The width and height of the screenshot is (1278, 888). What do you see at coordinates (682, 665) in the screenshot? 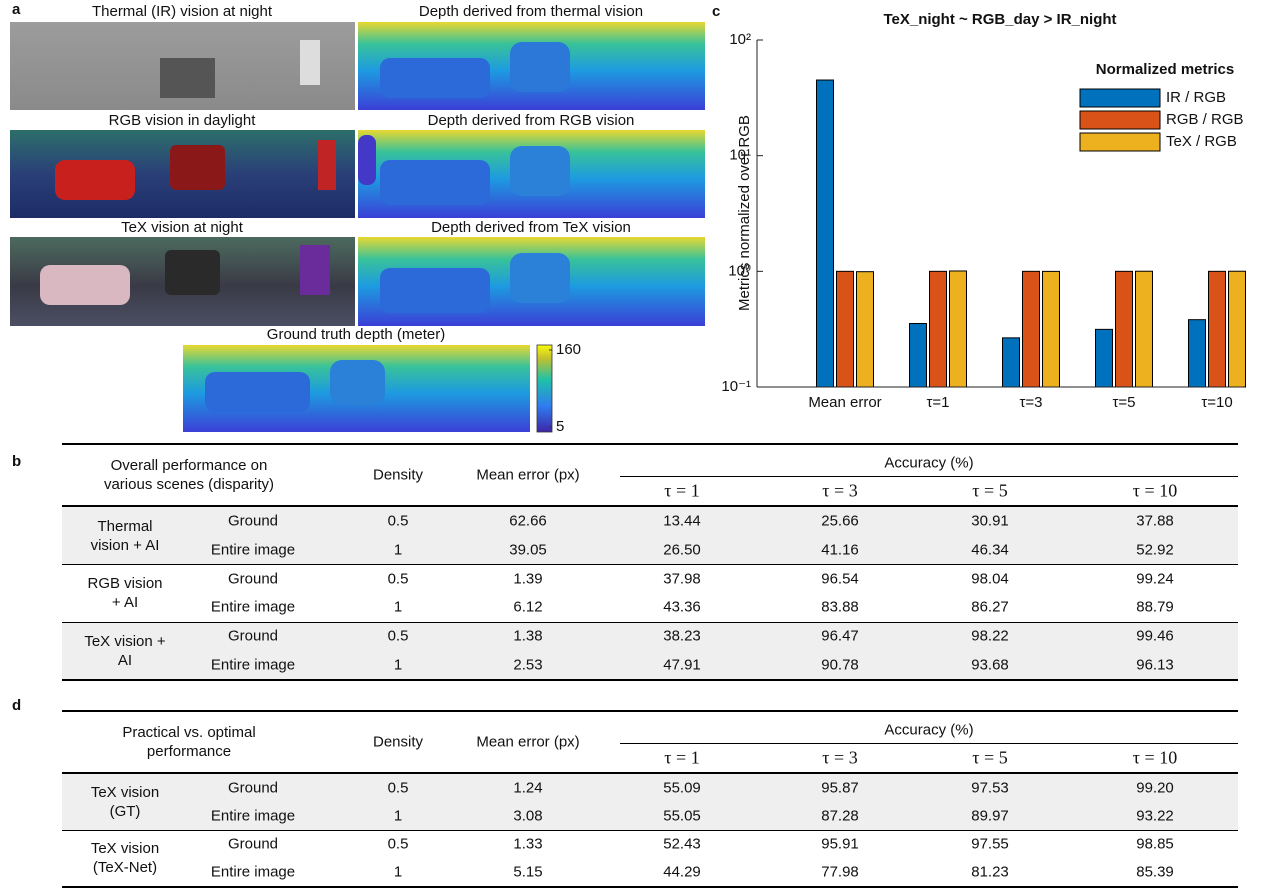
I see `table-cell: 47.91` at bounding box center [682, 665].